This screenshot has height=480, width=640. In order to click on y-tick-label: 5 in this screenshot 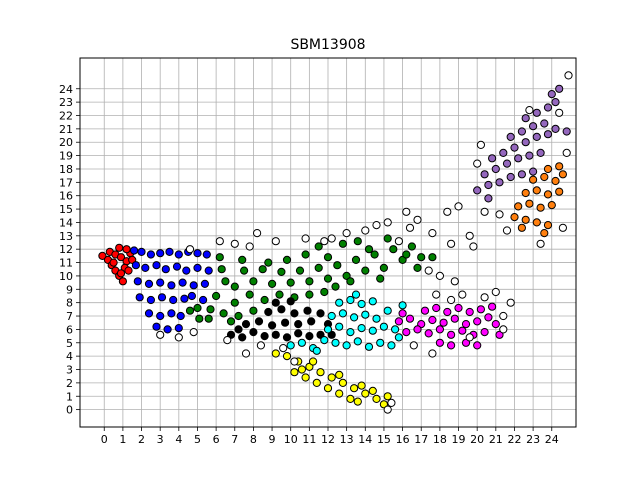, I will do `click(69, 343)`.